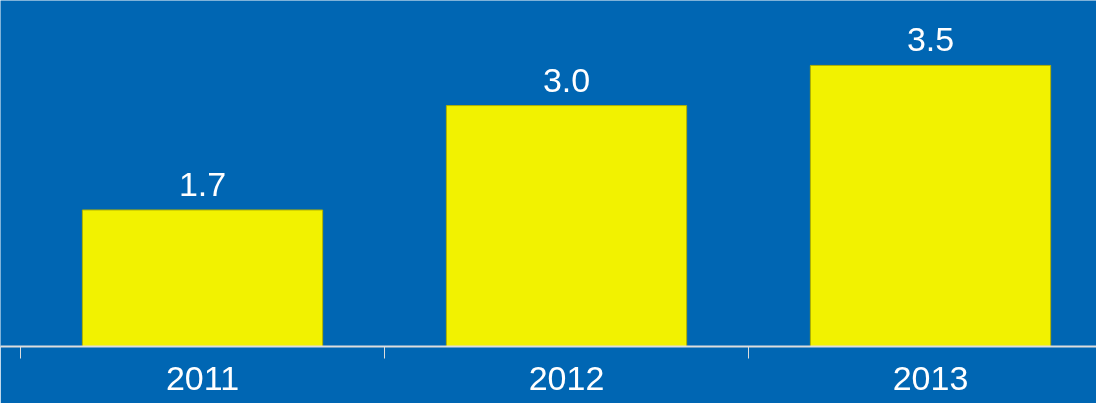  Describe the element at coordinates (202, 183) in the screenshot. I see `data-label: 1.7` at that location.